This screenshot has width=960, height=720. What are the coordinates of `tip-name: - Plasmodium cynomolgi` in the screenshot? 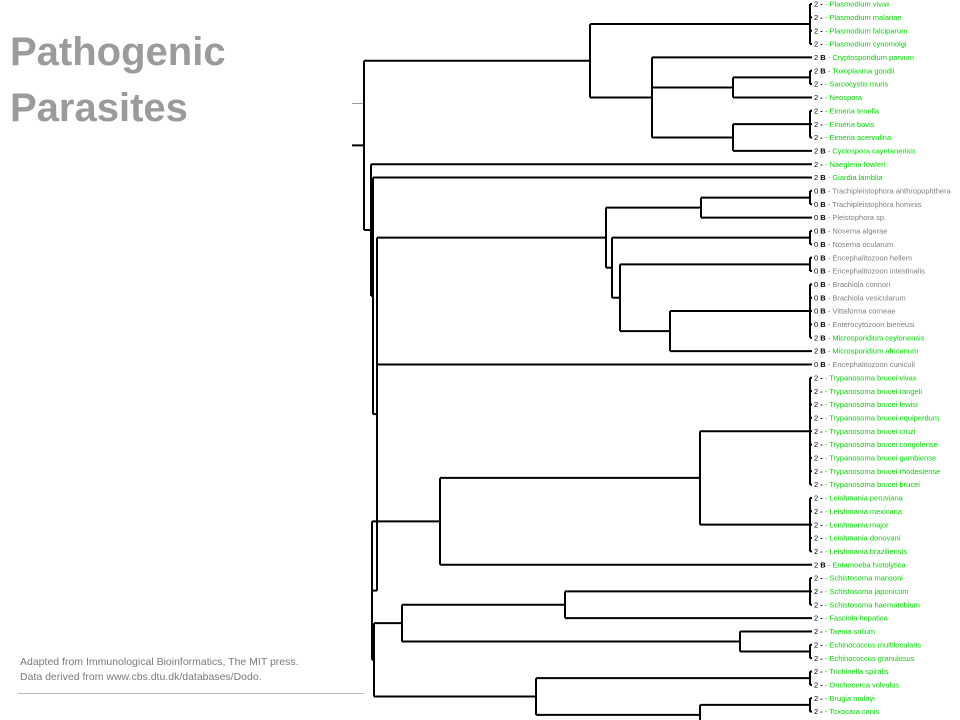 It's located at (866, 44).